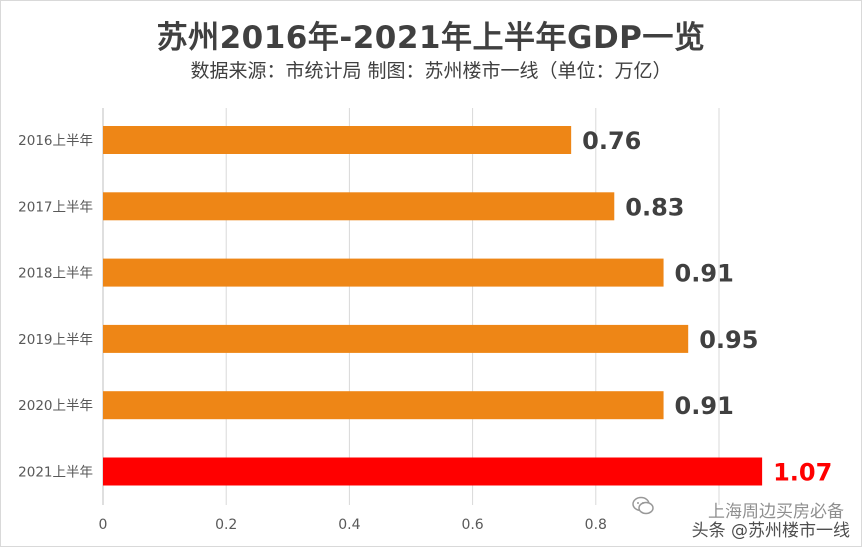  I want to click on category-label: 2019上半年, so click(55, 340).